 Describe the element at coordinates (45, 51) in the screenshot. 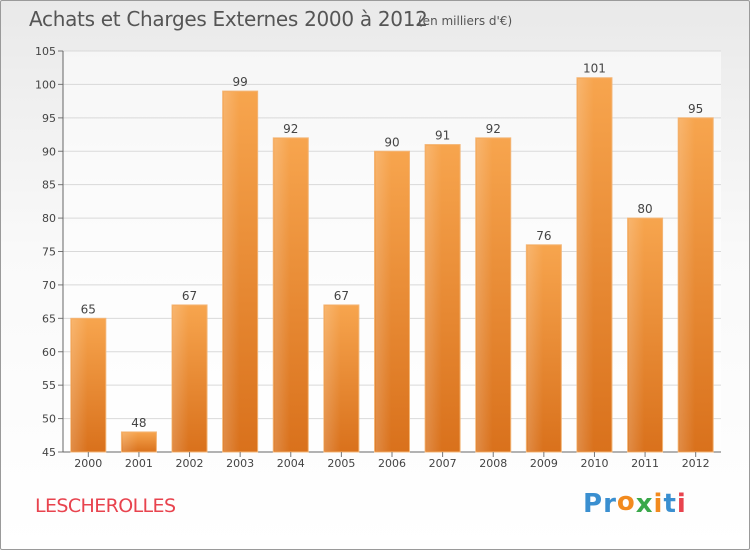

I see `y-tick-label: 105` at that location.